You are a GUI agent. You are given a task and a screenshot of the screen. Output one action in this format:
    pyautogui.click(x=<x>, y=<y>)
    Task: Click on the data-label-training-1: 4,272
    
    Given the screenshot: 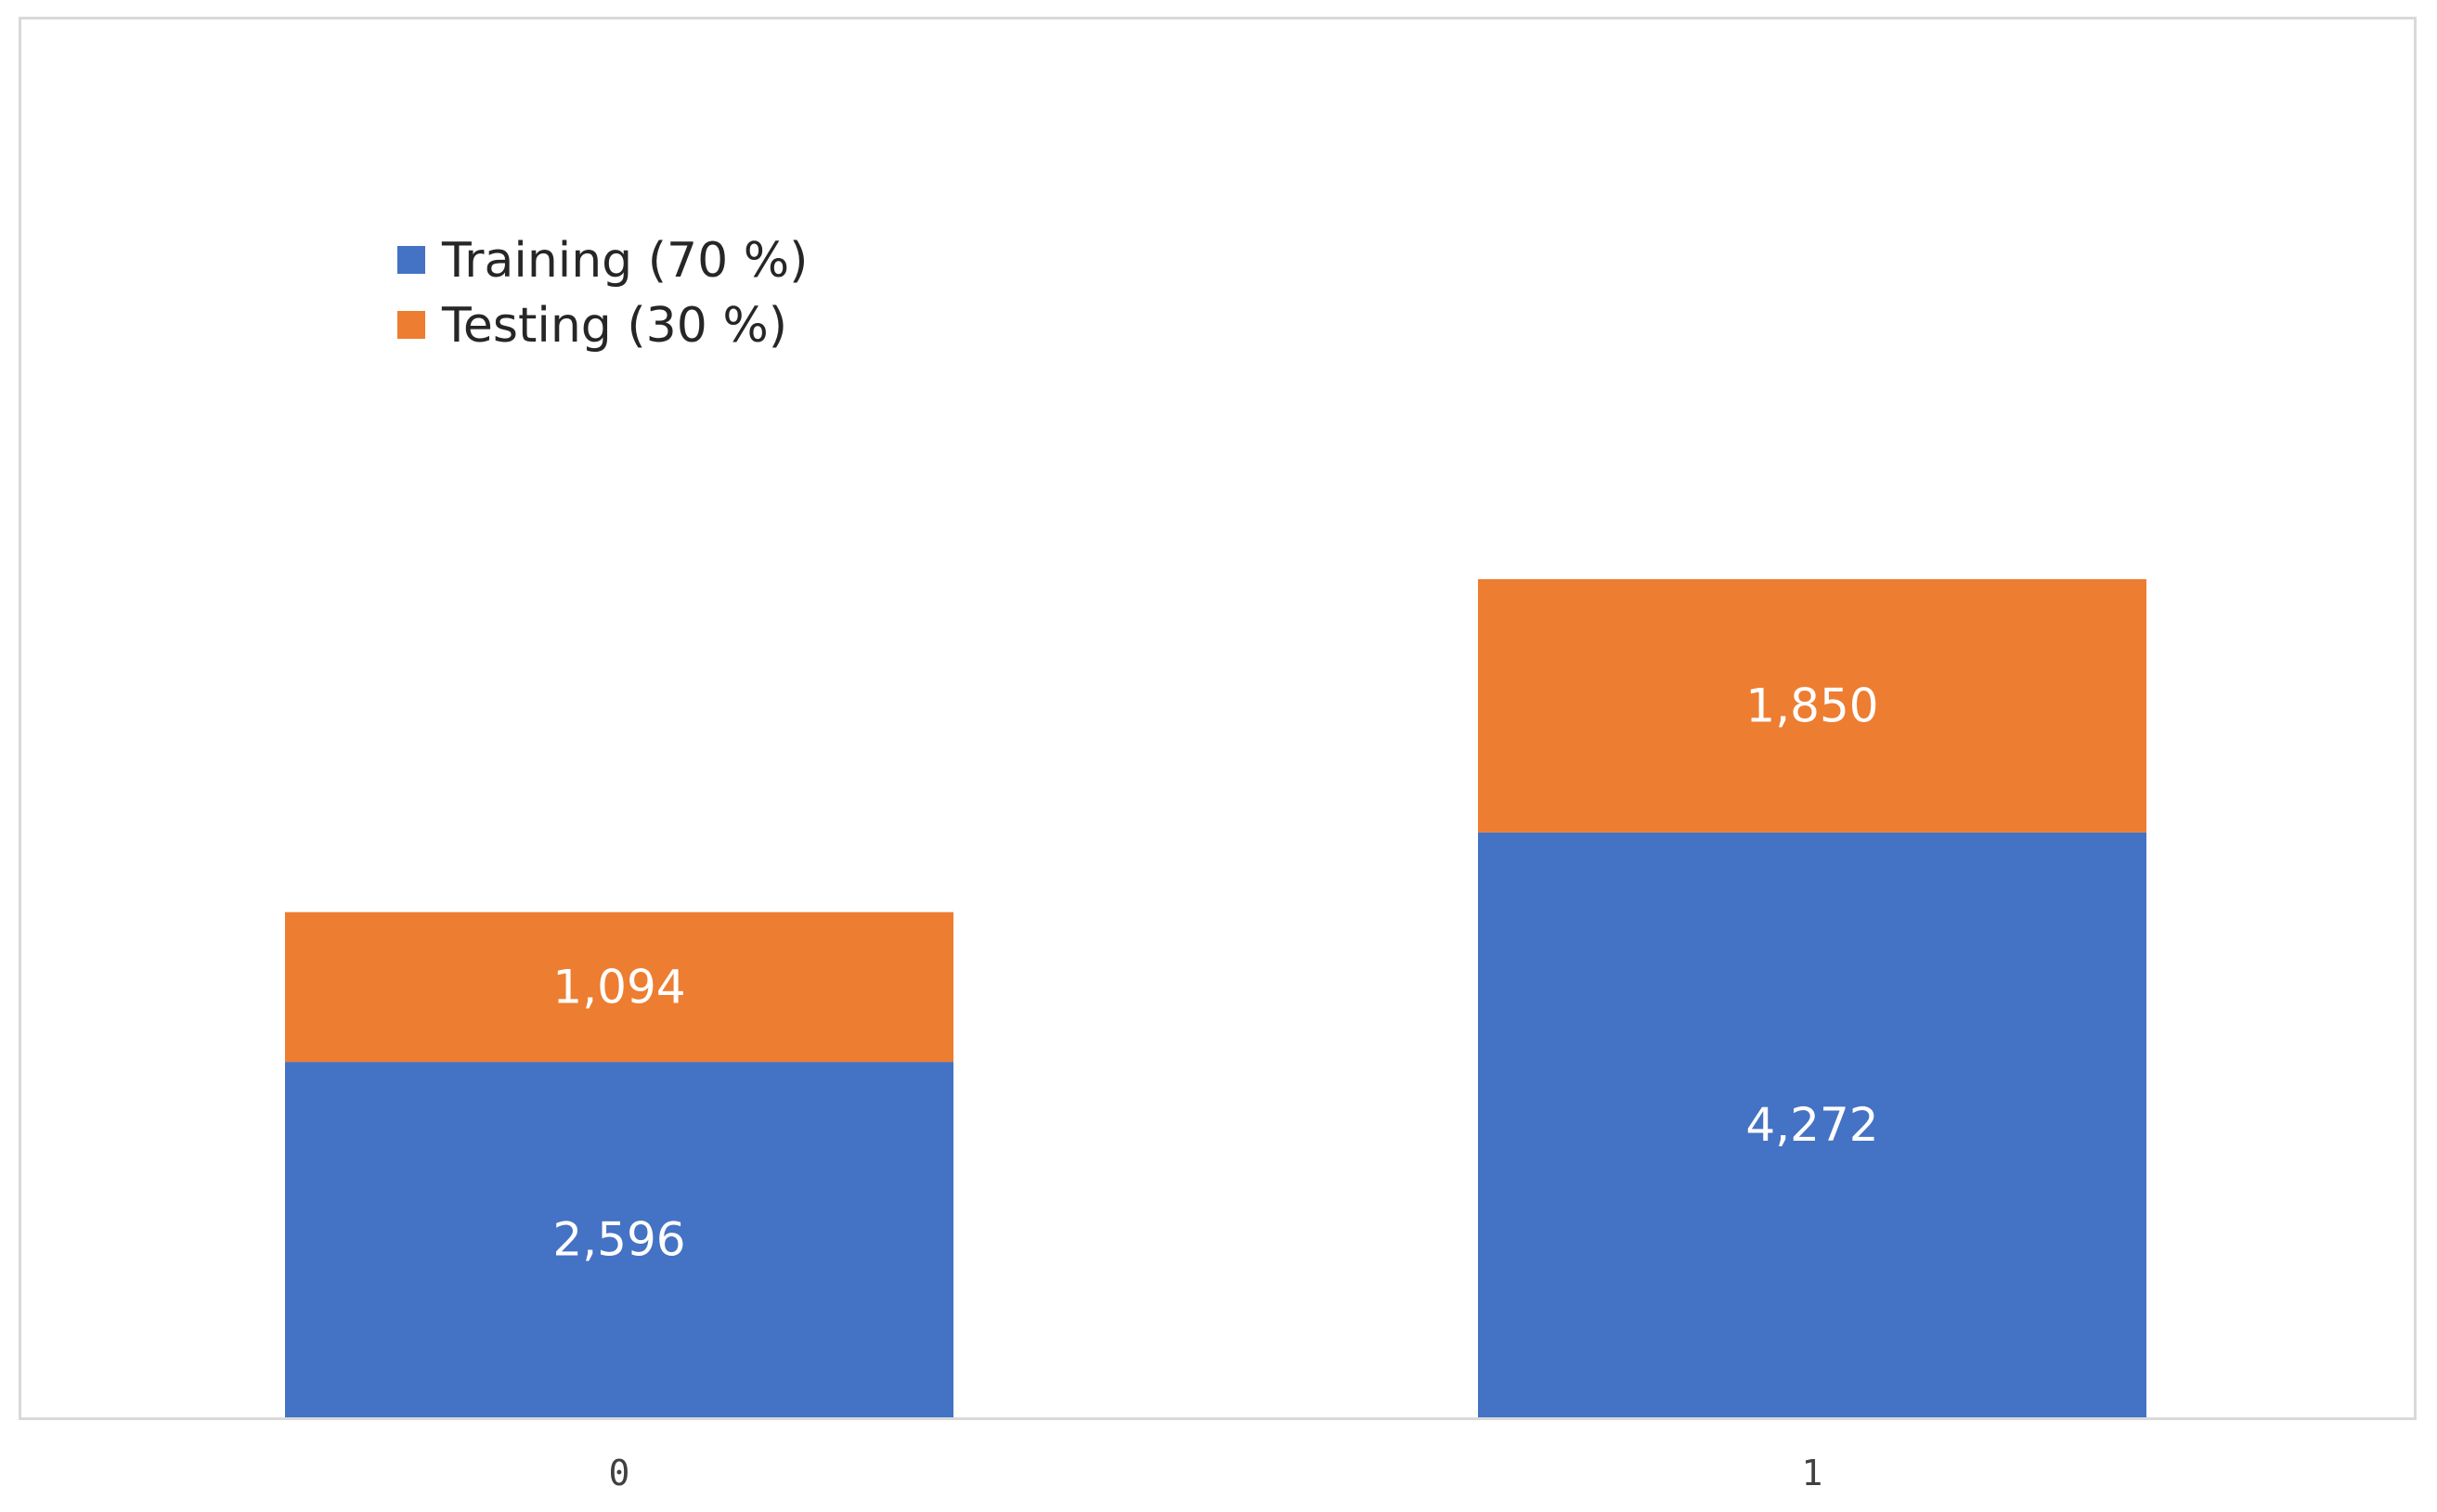 What is the action you would take?
    pyautogui.click(x=1812, y=1125)
    